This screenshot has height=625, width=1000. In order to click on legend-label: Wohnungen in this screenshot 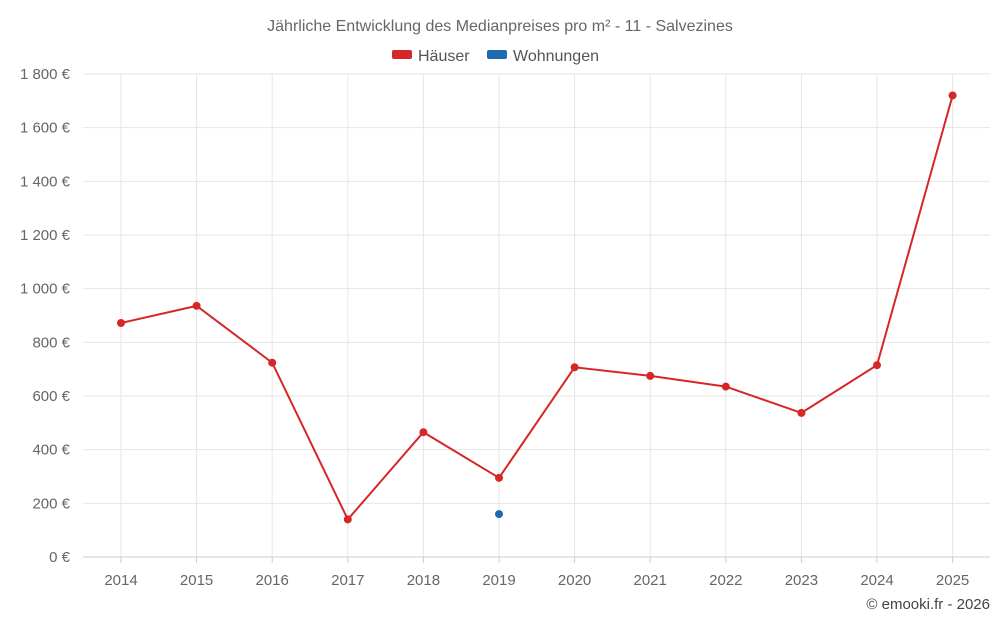, I will do `click(556, 56)`.